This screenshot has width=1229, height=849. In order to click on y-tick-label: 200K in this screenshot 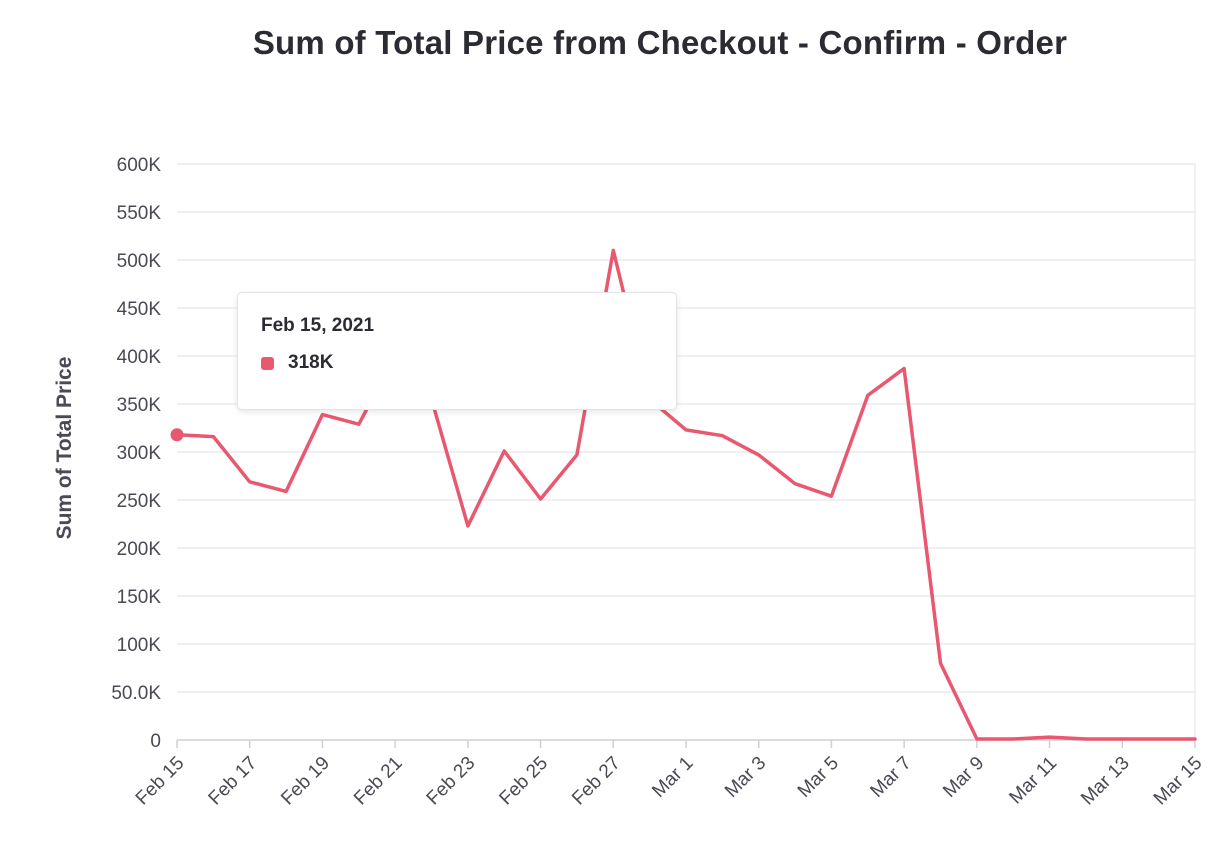, I will do `click(139, 549)`.